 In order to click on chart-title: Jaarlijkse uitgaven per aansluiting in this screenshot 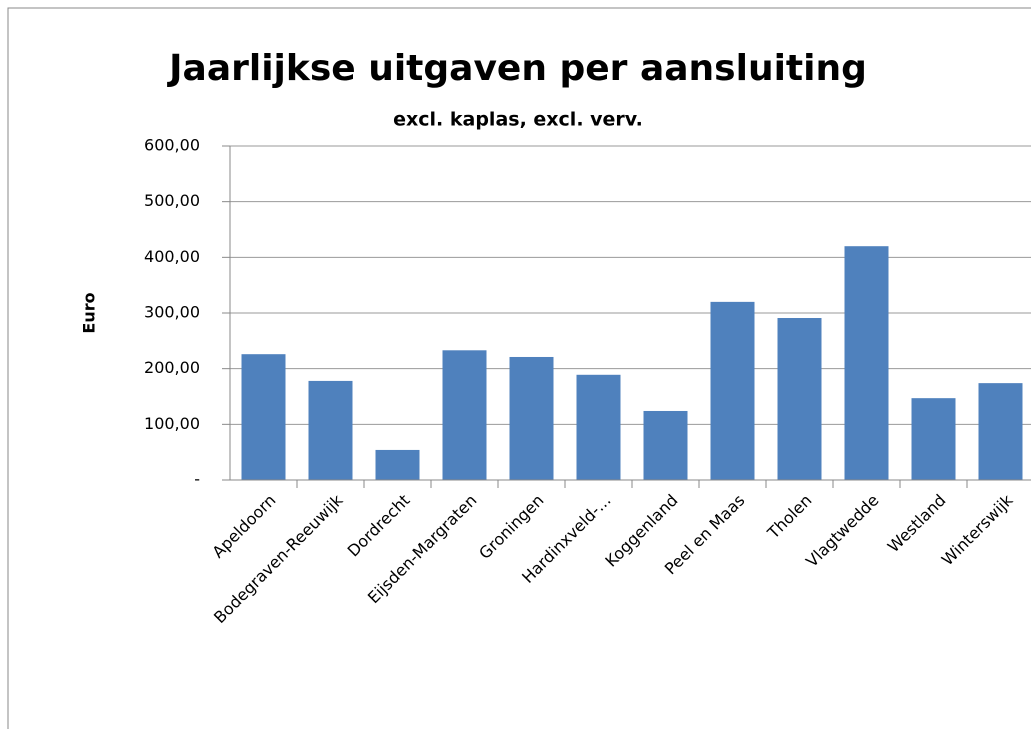, I will do `click(516, 68)`.